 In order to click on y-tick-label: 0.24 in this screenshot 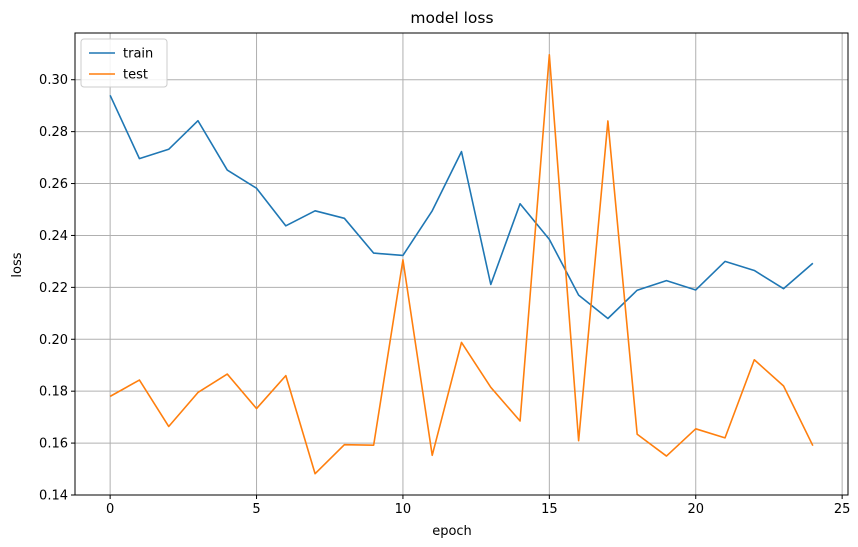, I will do `click(53, 236)`.